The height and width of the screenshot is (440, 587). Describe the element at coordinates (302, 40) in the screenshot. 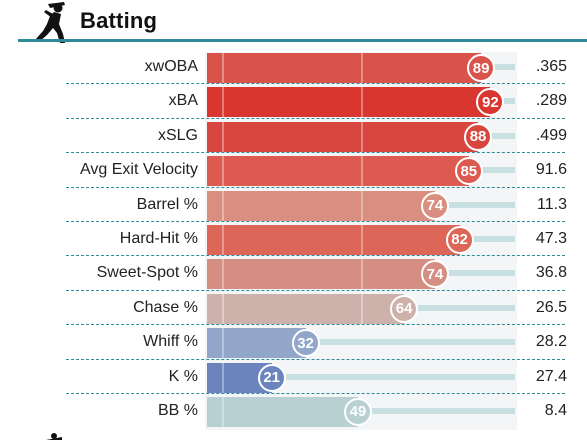

I see `title-divider` at that location.